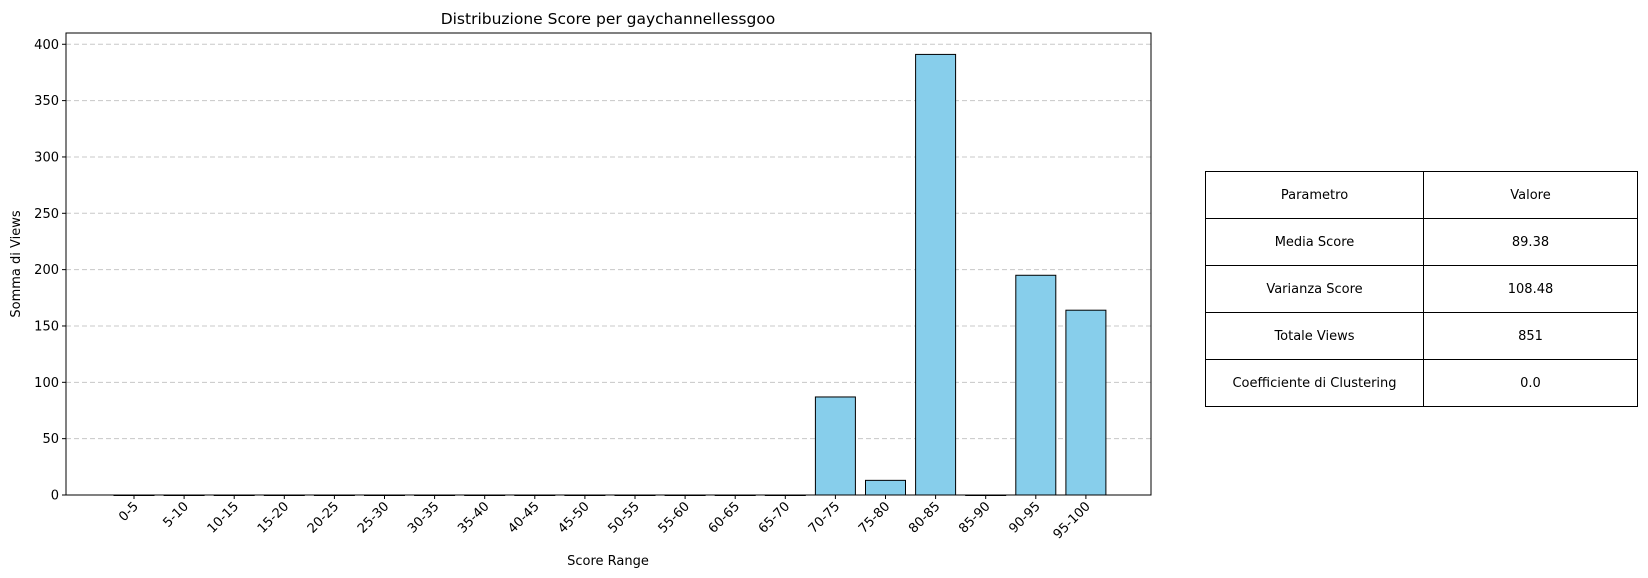 This screenshot has width=1648, height=578. Describe the element at coordinates (46, 157) in the screenshot. I see `y-tick-label: 300` at that location.